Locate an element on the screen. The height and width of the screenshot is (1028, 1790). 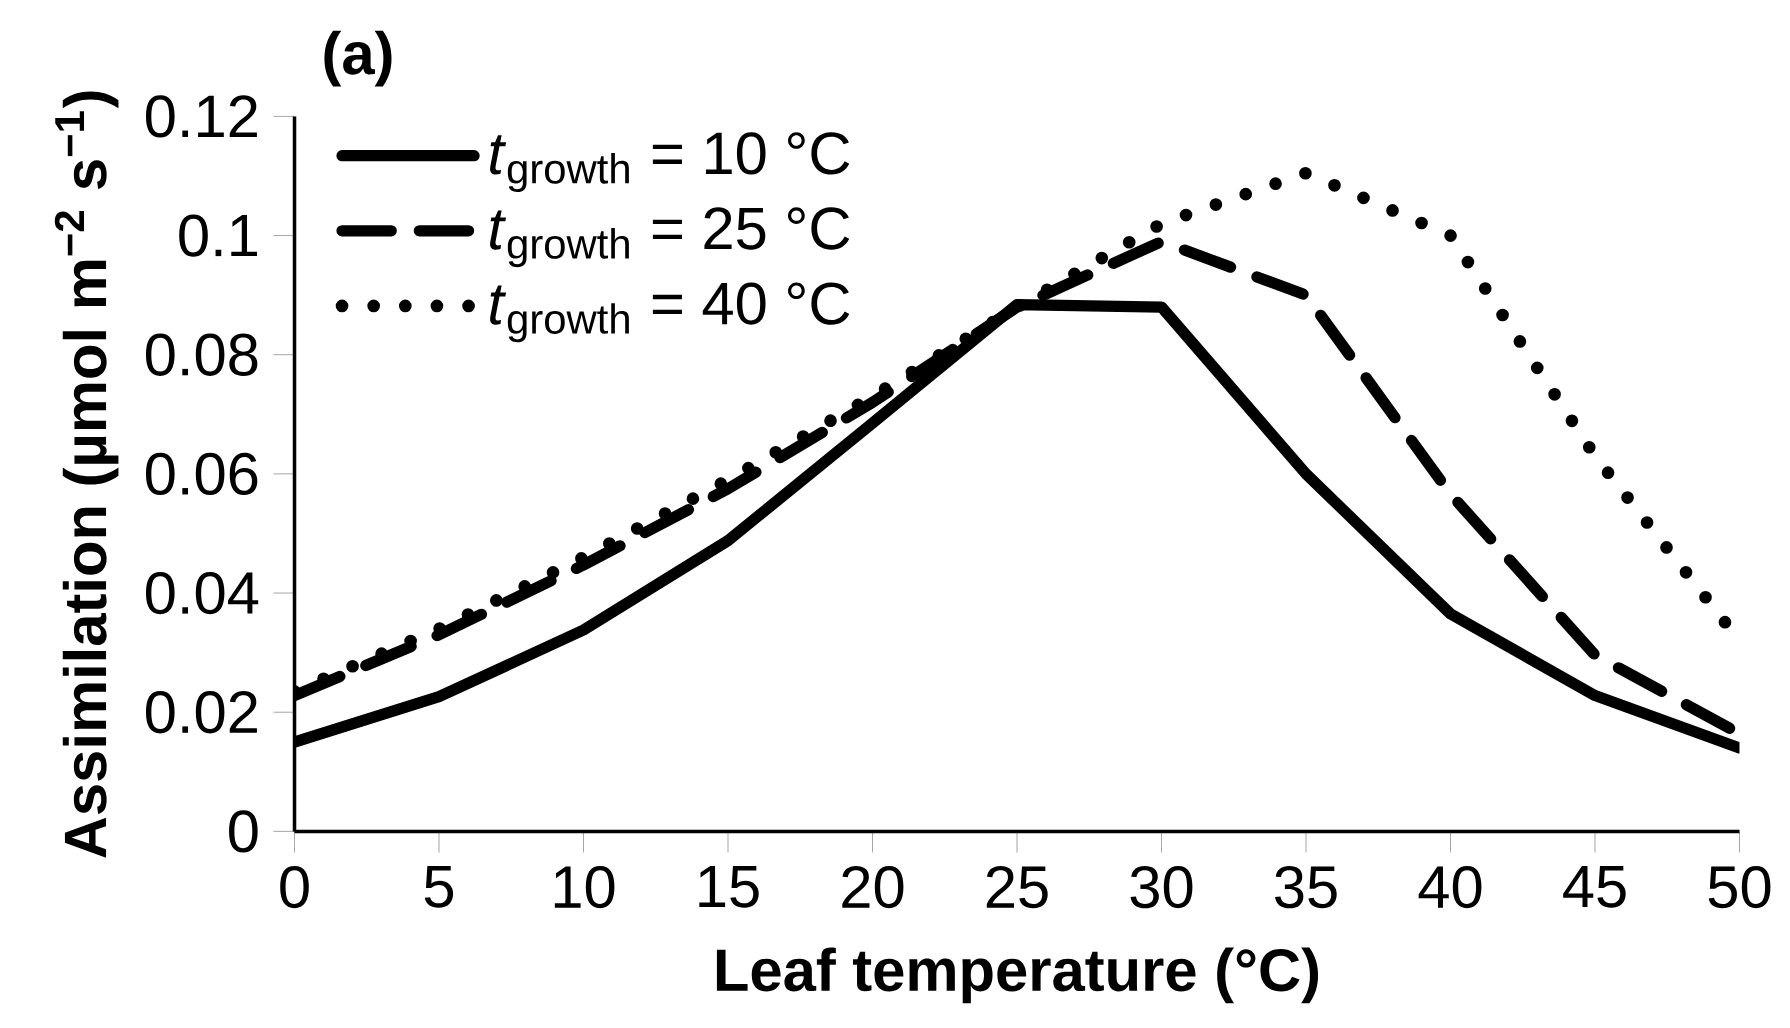
x-tick-label: 40 is located at coordinates (1450, 887).